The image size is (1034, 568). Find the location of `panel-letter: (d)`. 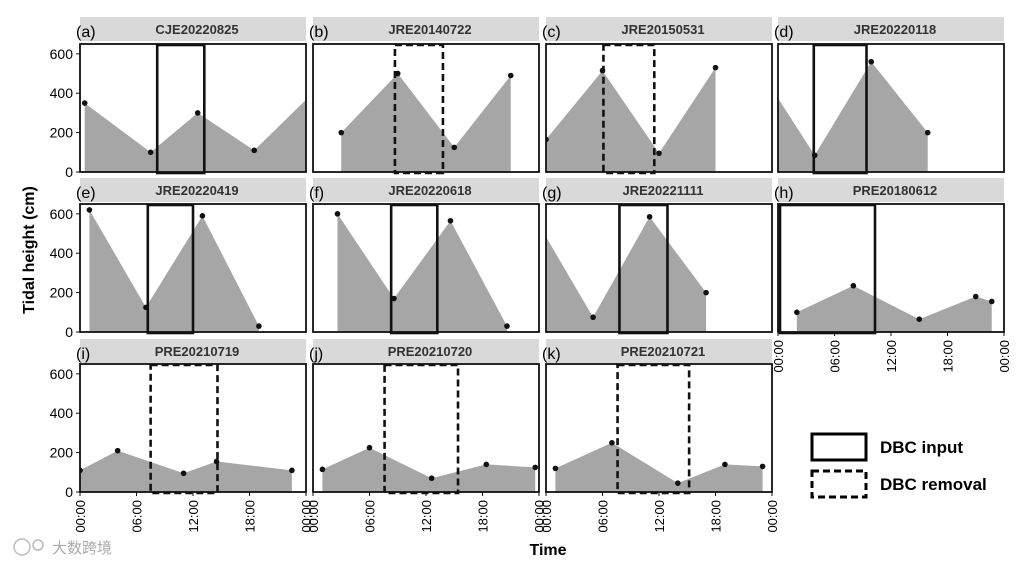

panel-letter: (d) is located at coordinates (784, 32).